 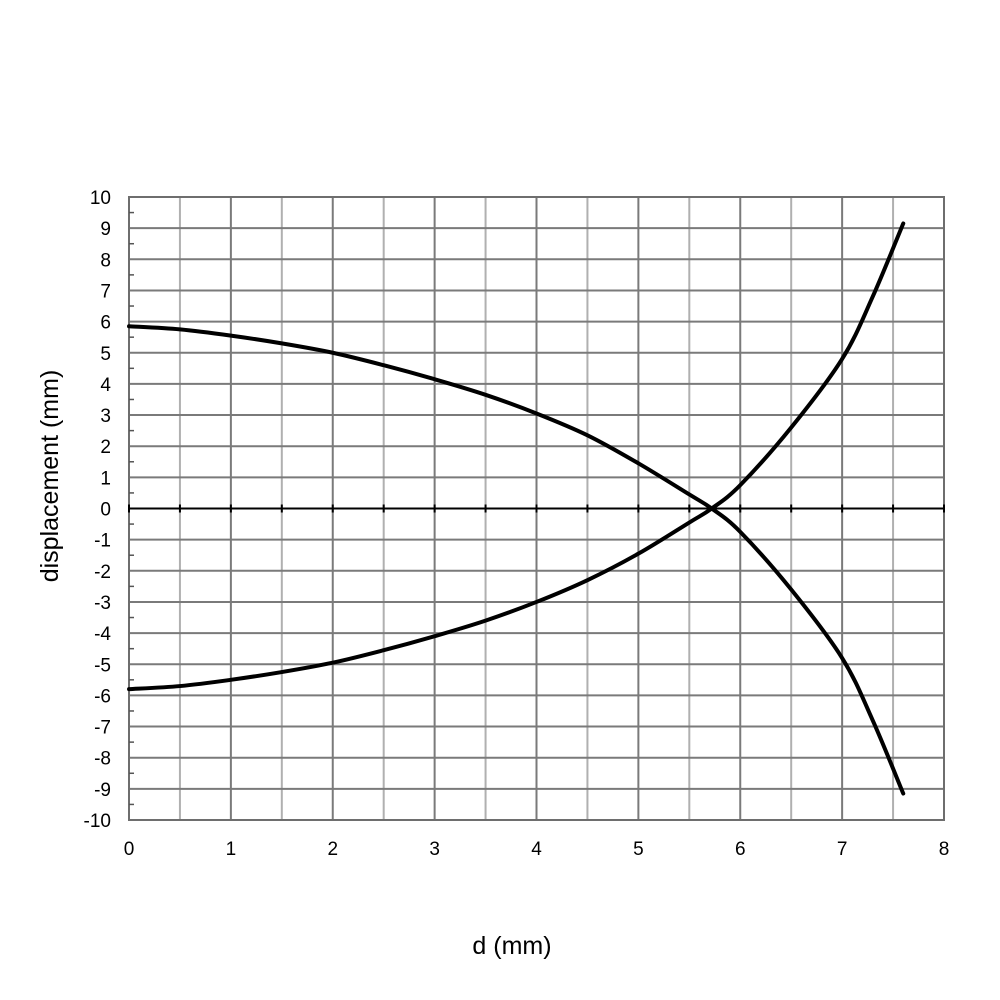 What do you see at coordinates (105, 447) in the screenshot?
I see `y-tick-label: 2` at bounding box center [105, 447].